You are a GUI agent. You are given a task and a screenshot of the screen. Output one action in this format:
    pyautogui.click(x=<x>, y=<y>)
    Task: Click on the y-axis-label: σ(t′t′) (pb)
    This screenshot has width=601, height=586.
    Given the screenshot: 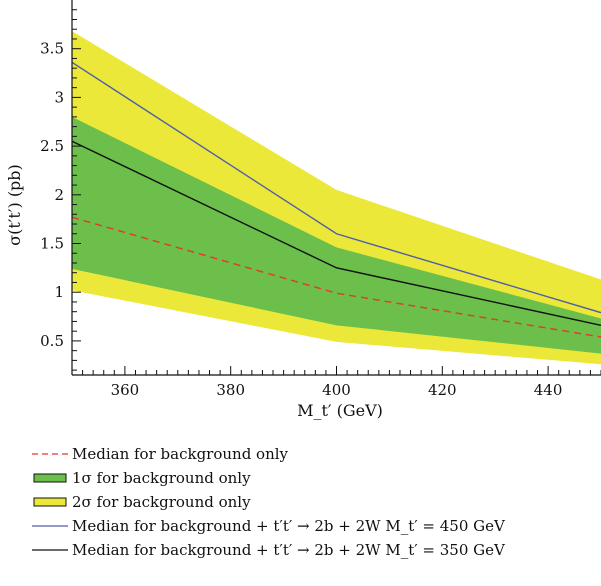 What is the action you would take?
    pyautogui.click(x=14, y=205)
    